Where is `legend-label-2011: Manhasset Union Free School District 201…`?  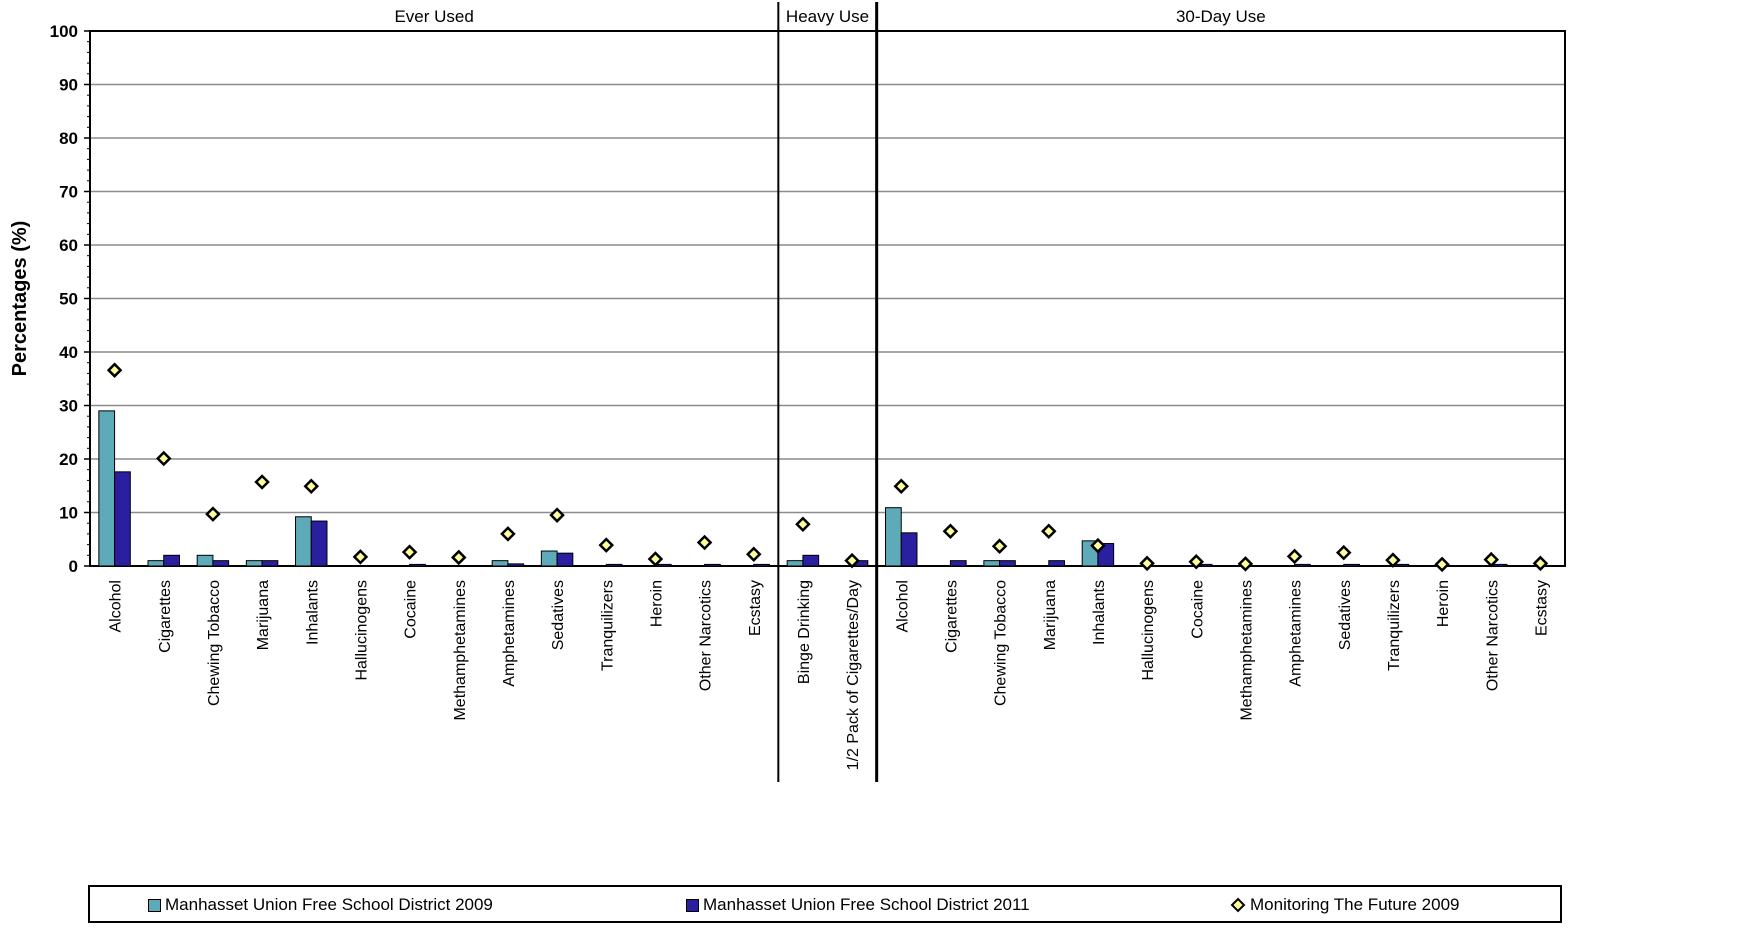
legend-label-2011: Manhasset Union Free School District 201… is located at coordinates (866, 904).